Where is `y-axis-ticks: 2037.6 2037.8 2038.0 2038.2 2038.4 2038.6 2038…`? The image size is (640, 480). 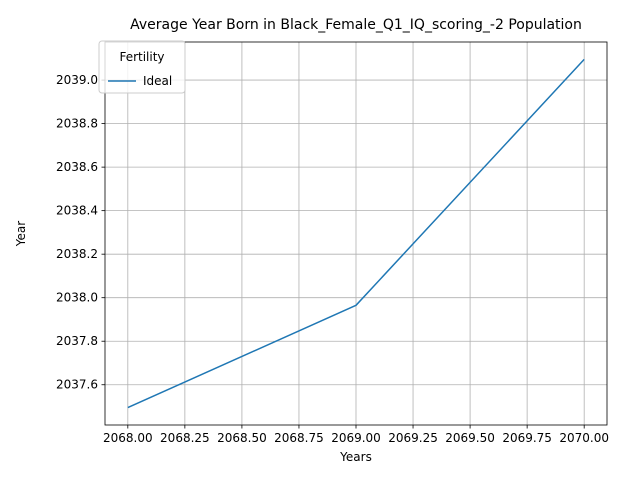 y-axis-ticks: 2037.6 2037.8 2038.0 2038.2 2038.4 2038.6 2038… is located at coordinates (80, 232).